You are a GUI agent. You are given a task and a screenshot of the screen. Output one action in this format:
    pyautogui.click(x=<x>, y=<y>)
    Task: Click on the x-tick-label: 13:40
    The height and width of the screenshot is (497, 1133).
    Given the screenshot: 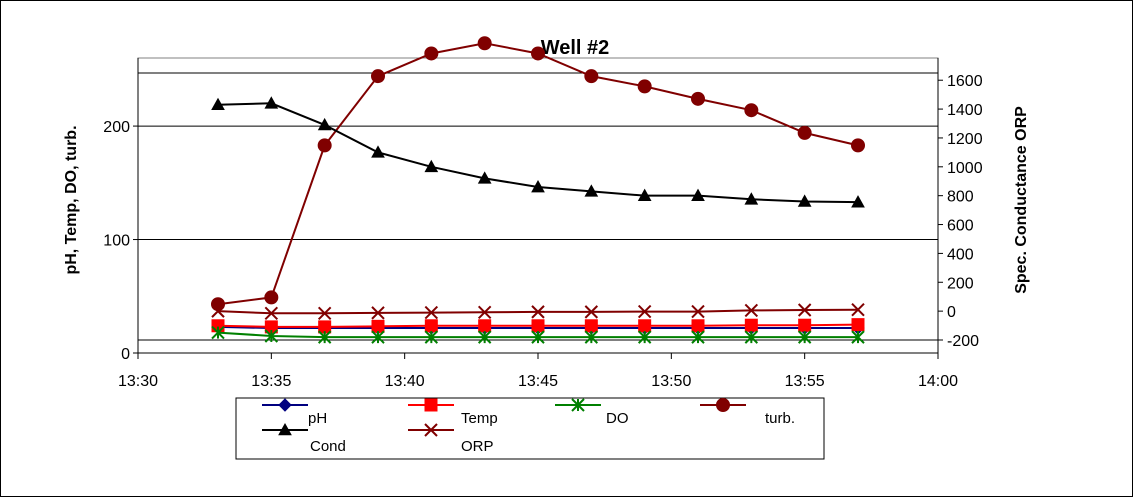 What is the action you would take?
    pyautogui.click(x=405, y=381)
    